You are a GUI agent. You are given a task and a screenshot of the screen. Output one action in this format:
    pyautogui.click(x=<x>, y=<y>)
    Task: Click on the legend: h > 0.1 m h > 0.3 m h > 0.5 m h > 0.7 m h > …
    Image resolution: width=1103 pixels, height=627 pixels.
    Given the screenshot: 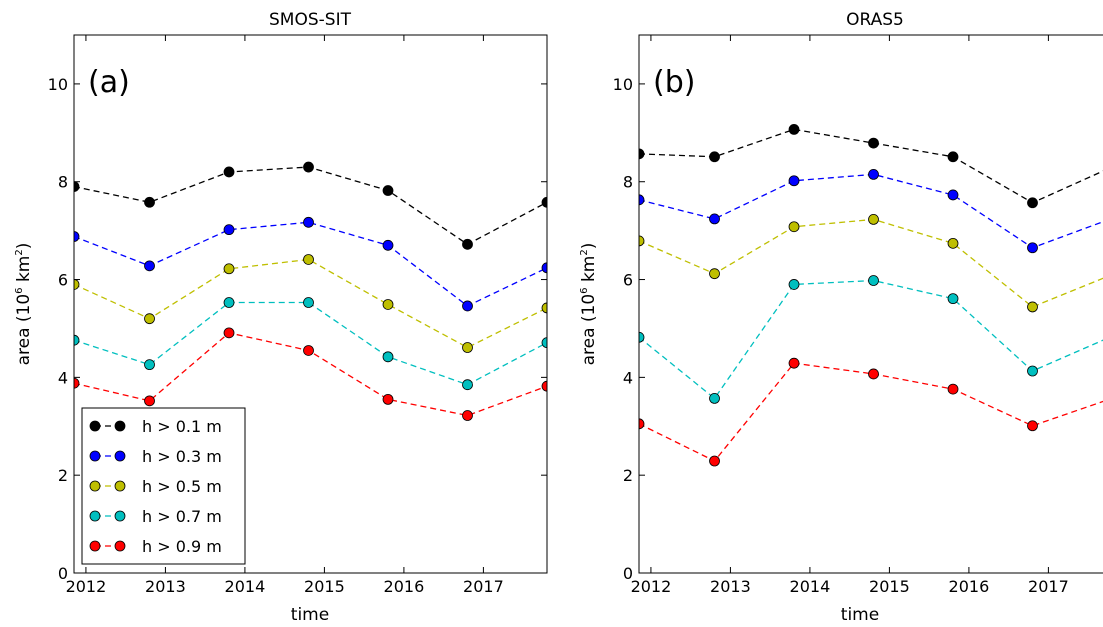 What is the action you would take?
    pyautogui.click(x=163, y=486)
    